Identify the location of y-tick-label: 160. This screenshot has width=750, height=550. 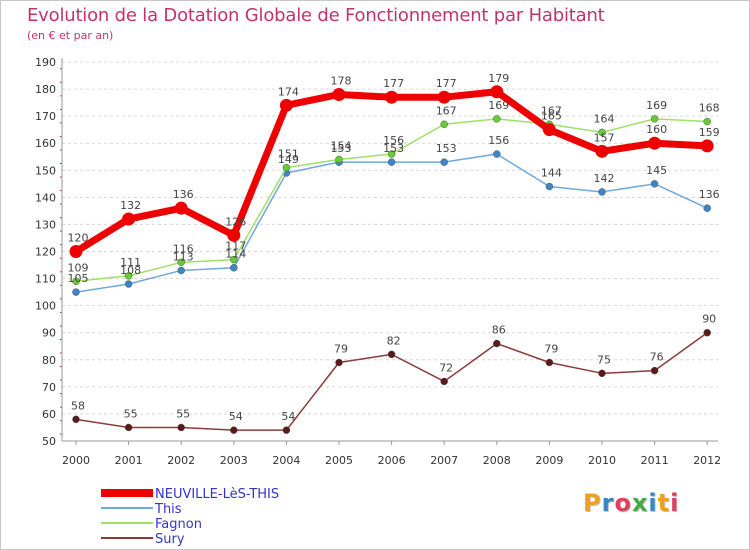
(45, 143).